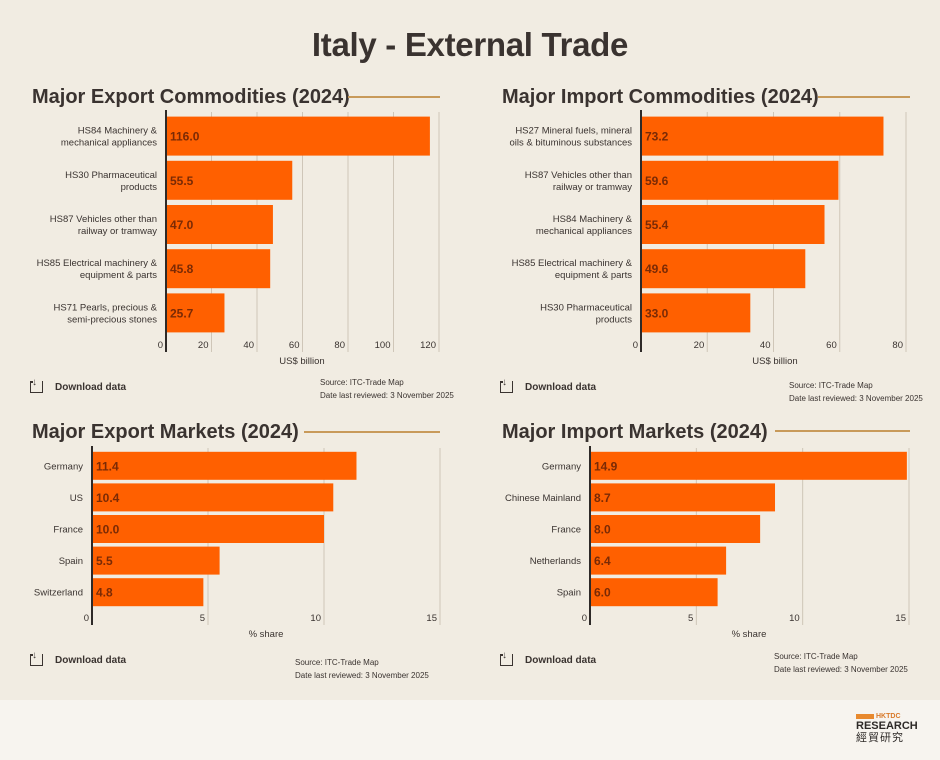 This screenshot has width=940, height=760. Describe the element at coordinates (887, 729) in the screenshot. I see `hktdc-research-logo: HKTDC RESEARCH 經貿研究` at that location.